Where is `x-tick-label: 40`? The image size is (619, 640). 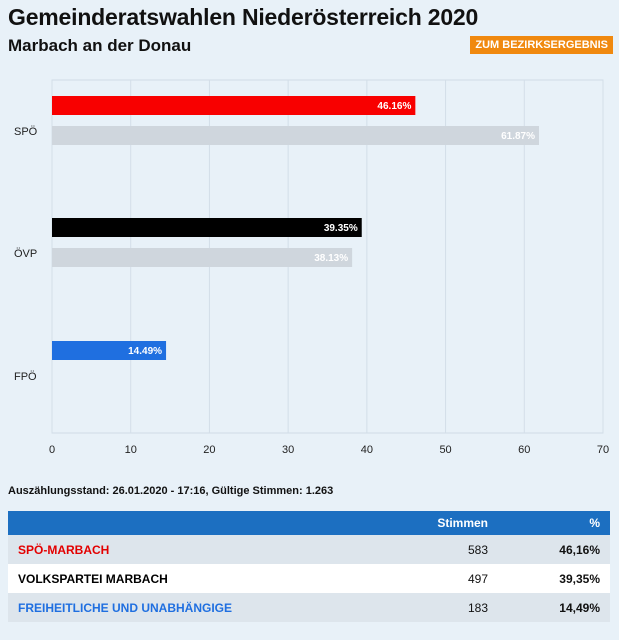
x-tick-label: 40 is located at coordinates (367, 450).